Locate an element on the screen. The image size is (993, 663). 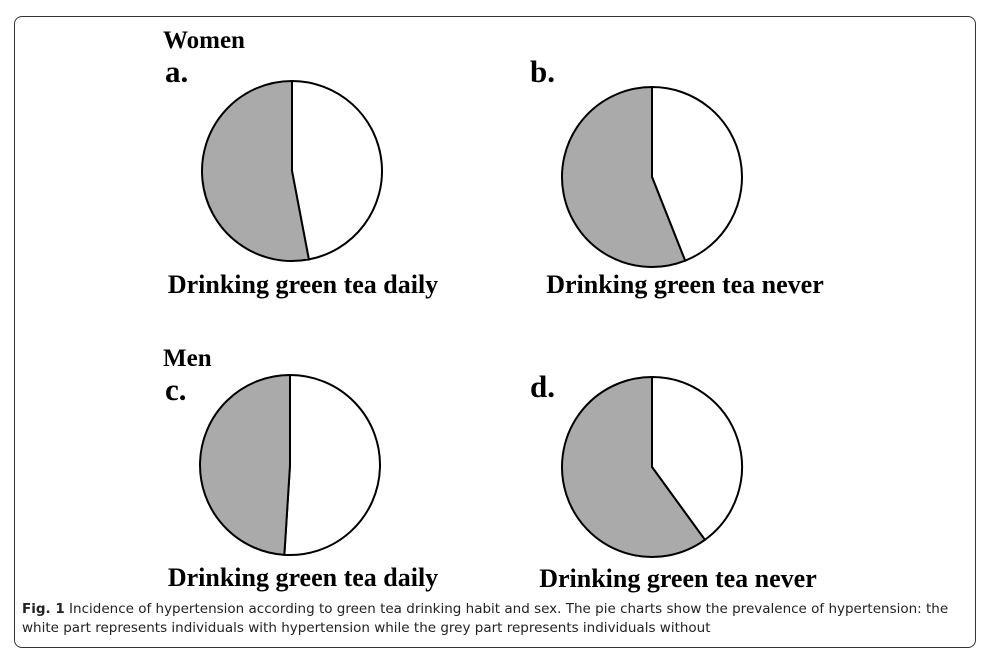
panel-label: b. is located at coordinates (542, 71).